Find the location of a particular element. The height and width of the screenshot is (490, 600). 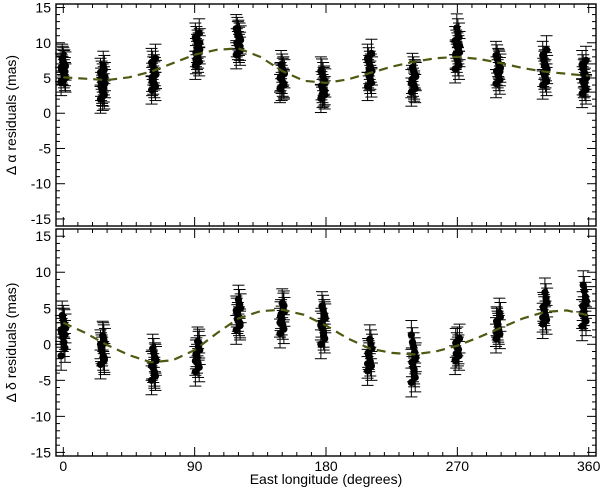

bottom-y-tick-label: -10 is located at coordinates (41, 416).